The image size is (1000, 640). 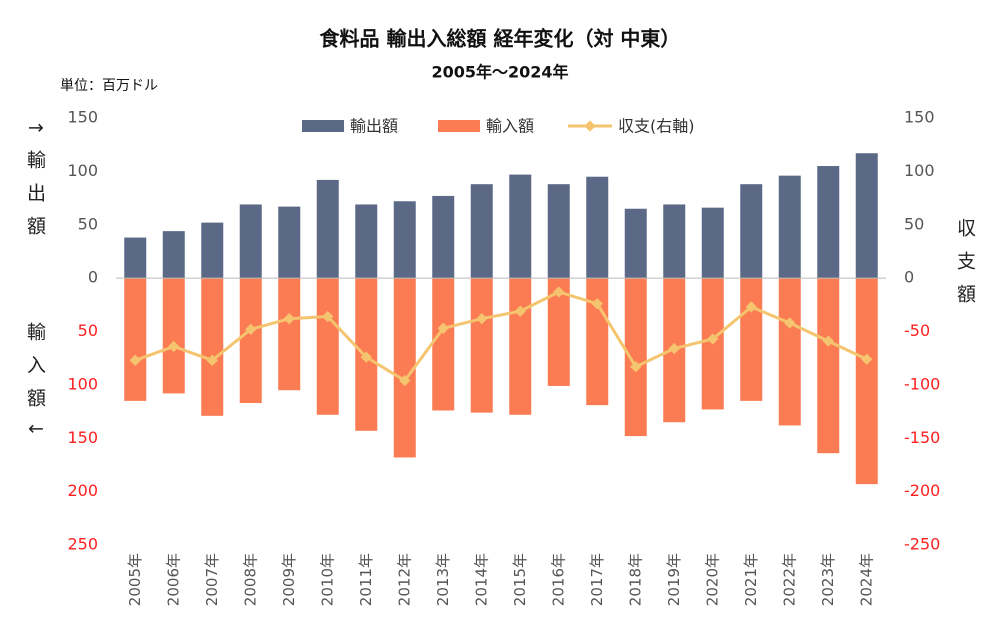 I want to click on legend-label: 収支(右軸), so click(x=656, y=126).